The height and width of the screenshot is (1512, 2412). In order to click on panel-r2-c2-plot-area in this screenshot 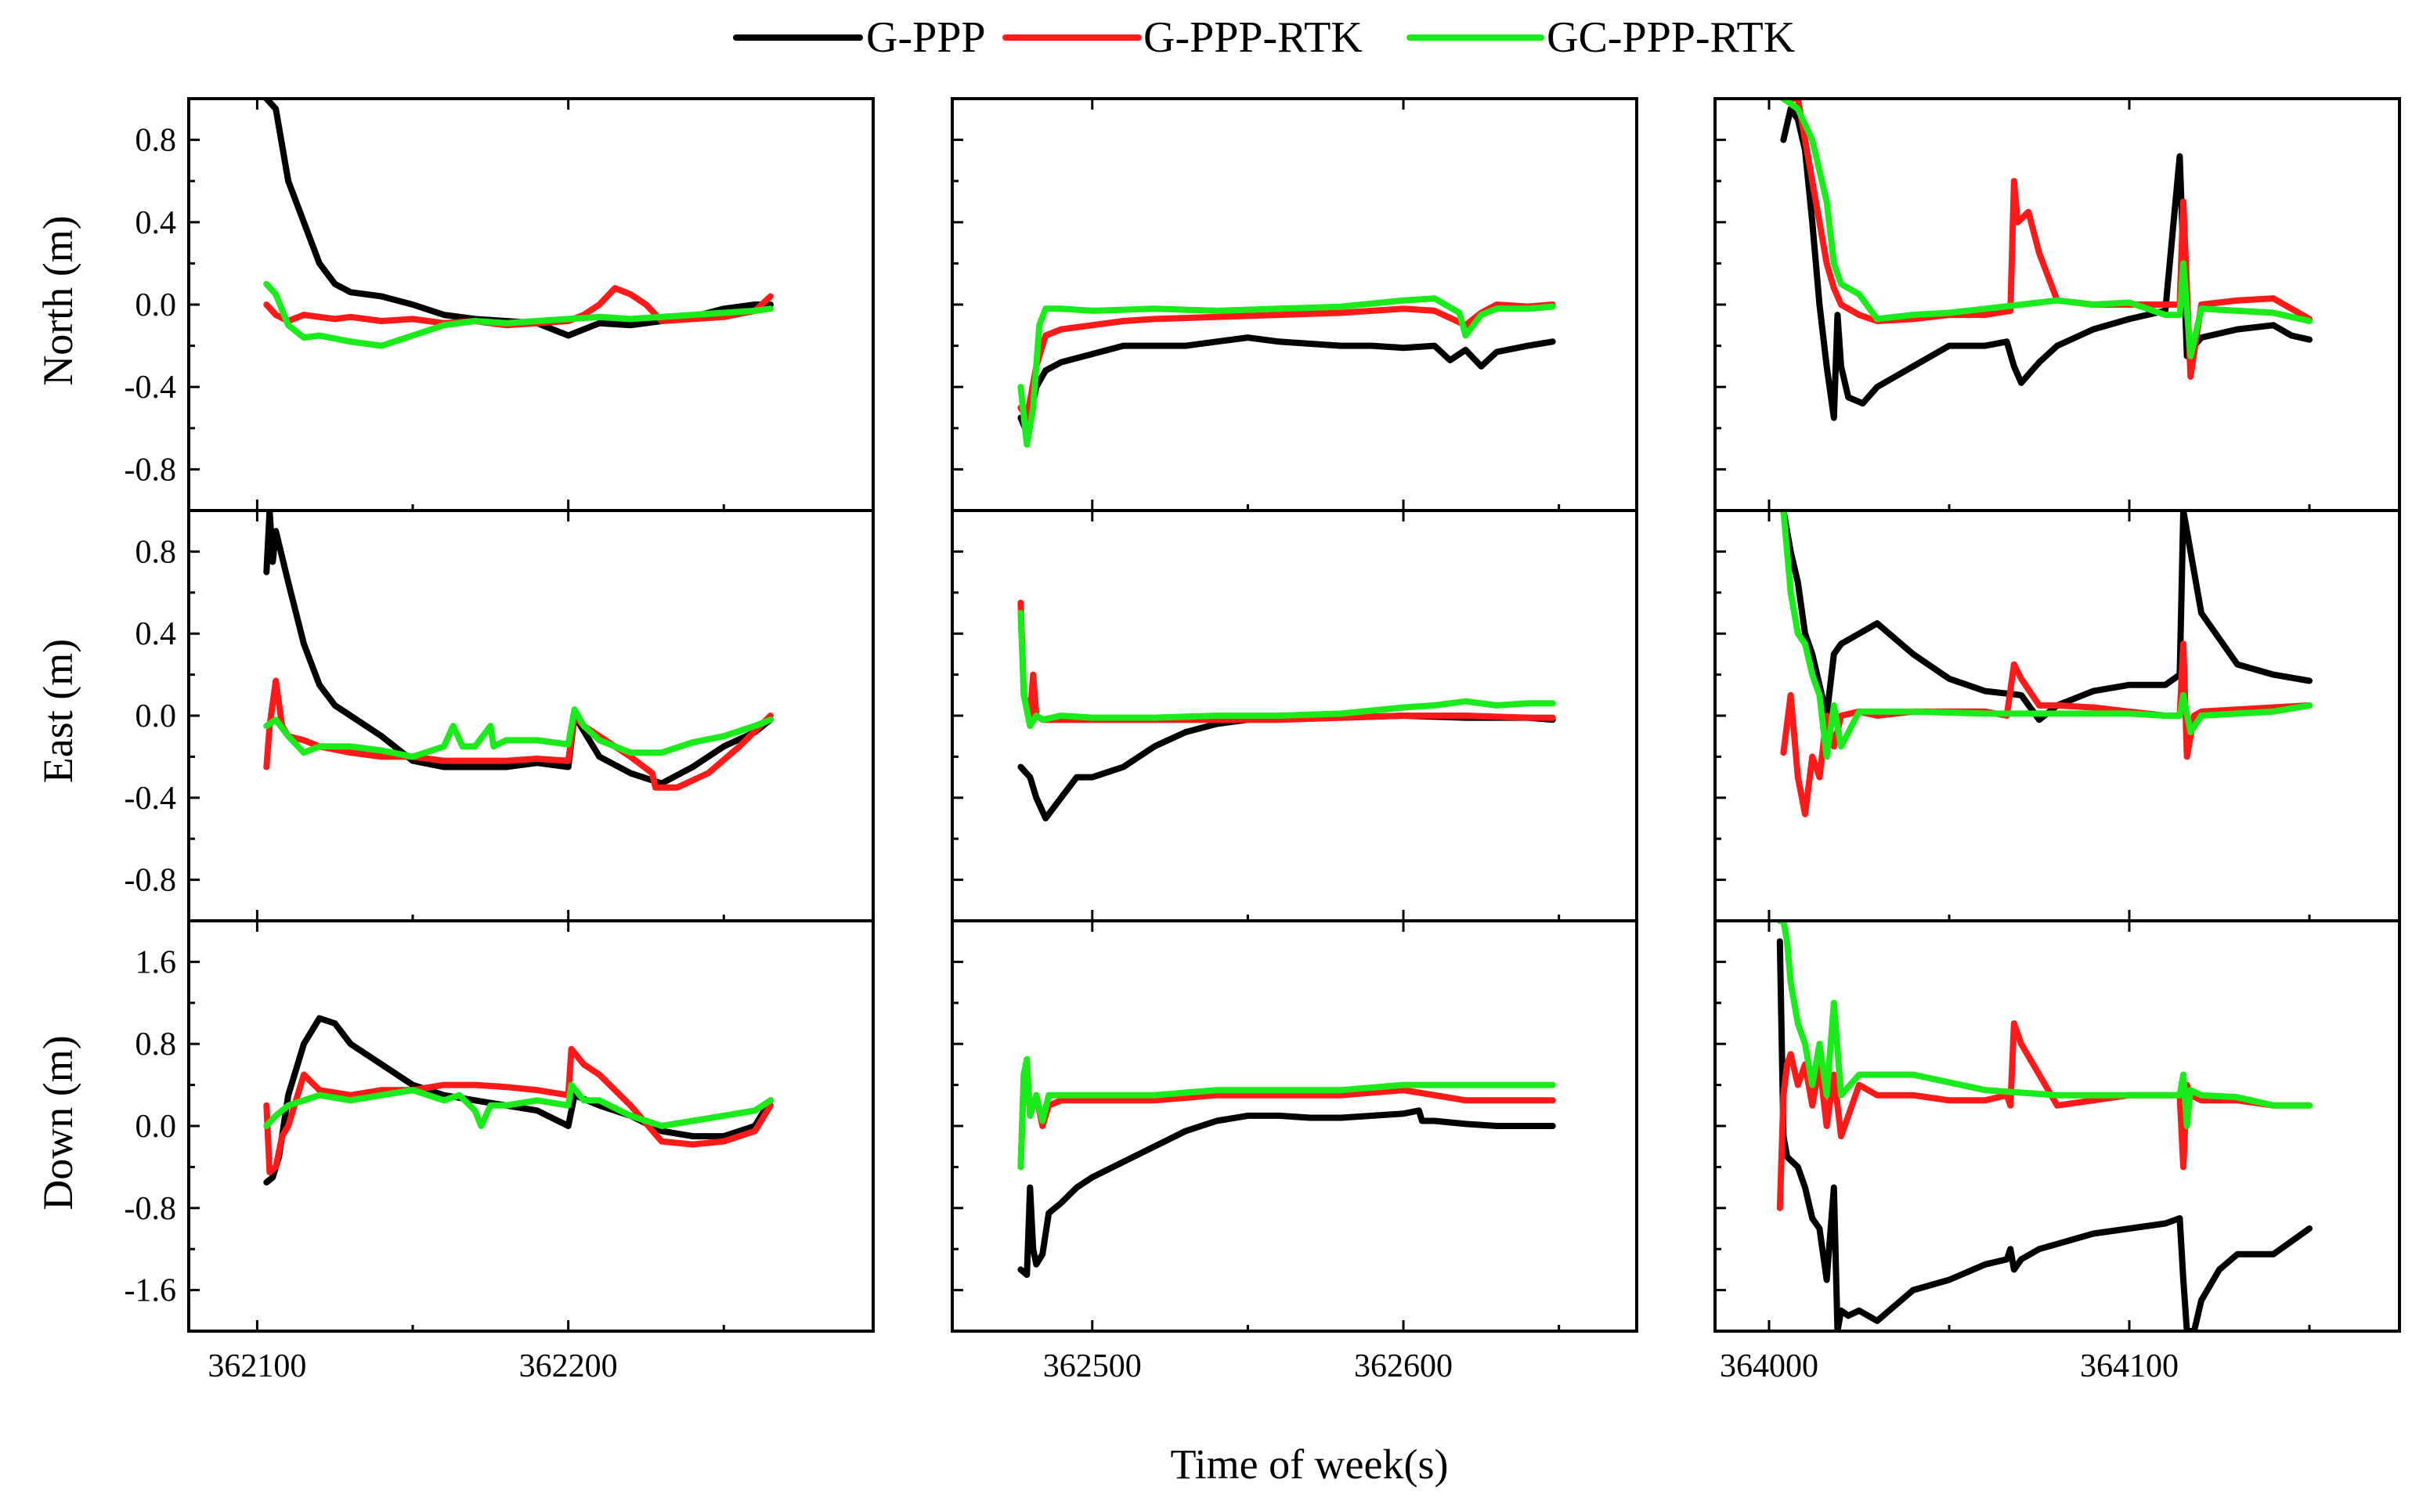, I will do `click(2044, 1126)`.